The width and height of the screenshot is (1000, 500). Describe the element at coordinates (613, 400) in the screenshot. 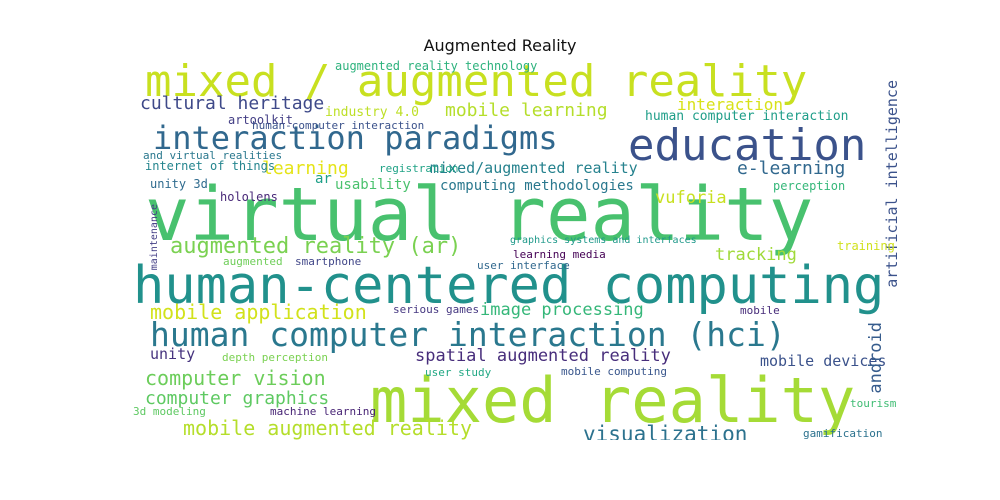

I see `word-mixed-reality: mixed reality` at that location.